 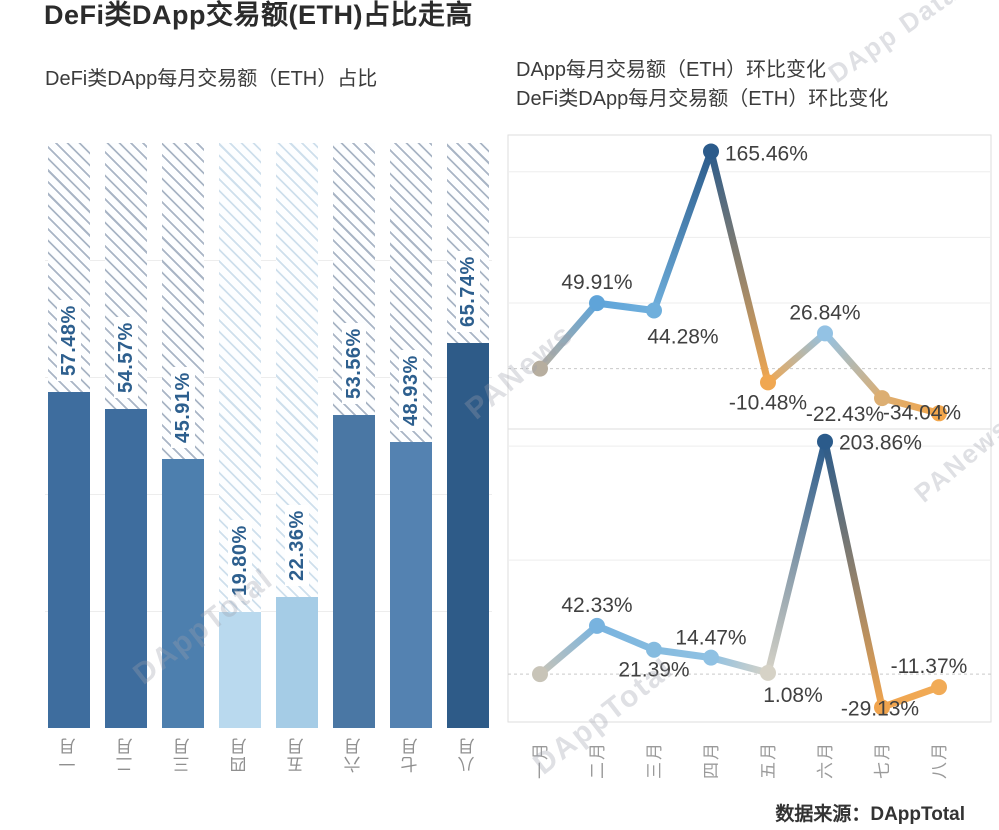 I want to click on bar-value-label: 65.74%, so click(x=468, y=291).